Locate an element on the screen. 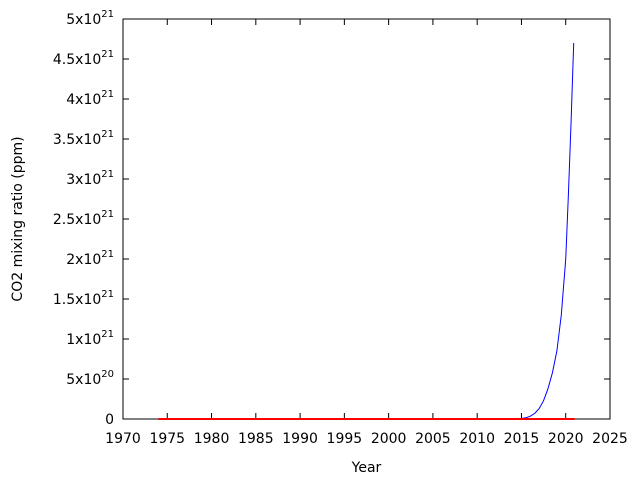 The image size is (640, 480). y-axis-label: CO2 mixing ratio (ppm) is located at coordinates (18, 218).